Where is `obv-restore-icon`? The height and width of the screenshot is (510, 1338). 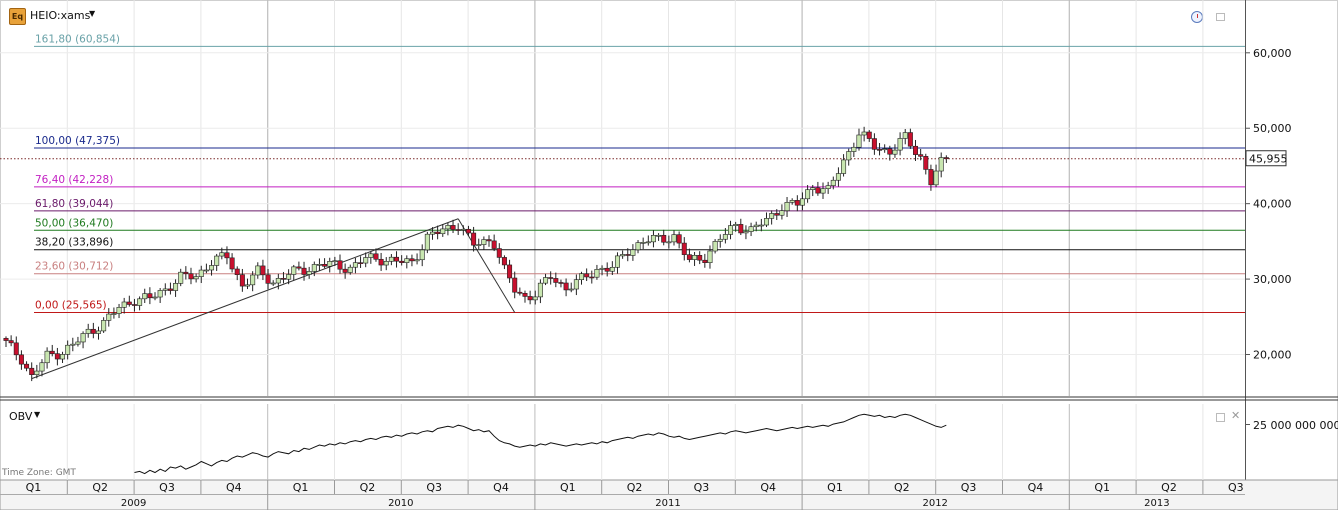
obv-restore-icon is located at coordinates (1220, 417).